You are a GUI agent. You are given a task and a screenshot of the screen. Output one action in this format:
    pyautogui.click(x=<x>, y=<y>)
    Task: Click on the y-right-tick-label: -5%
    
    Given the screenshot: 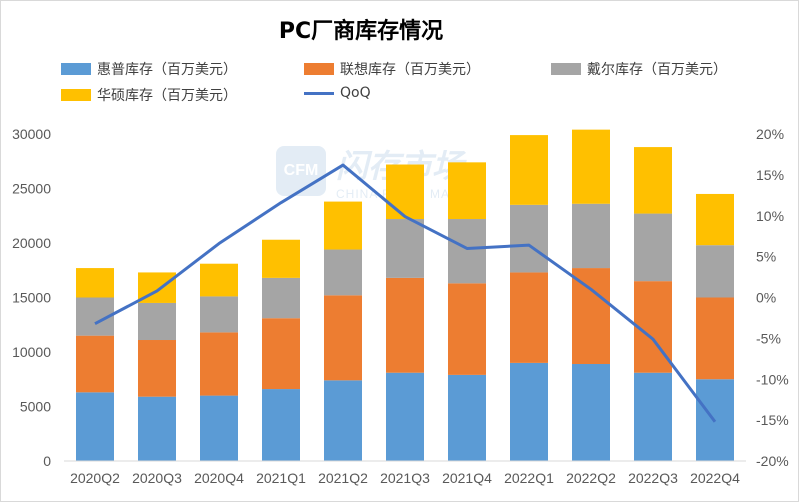 What is the action you would take?
    pyautogui.click(x=768, y=338)
    